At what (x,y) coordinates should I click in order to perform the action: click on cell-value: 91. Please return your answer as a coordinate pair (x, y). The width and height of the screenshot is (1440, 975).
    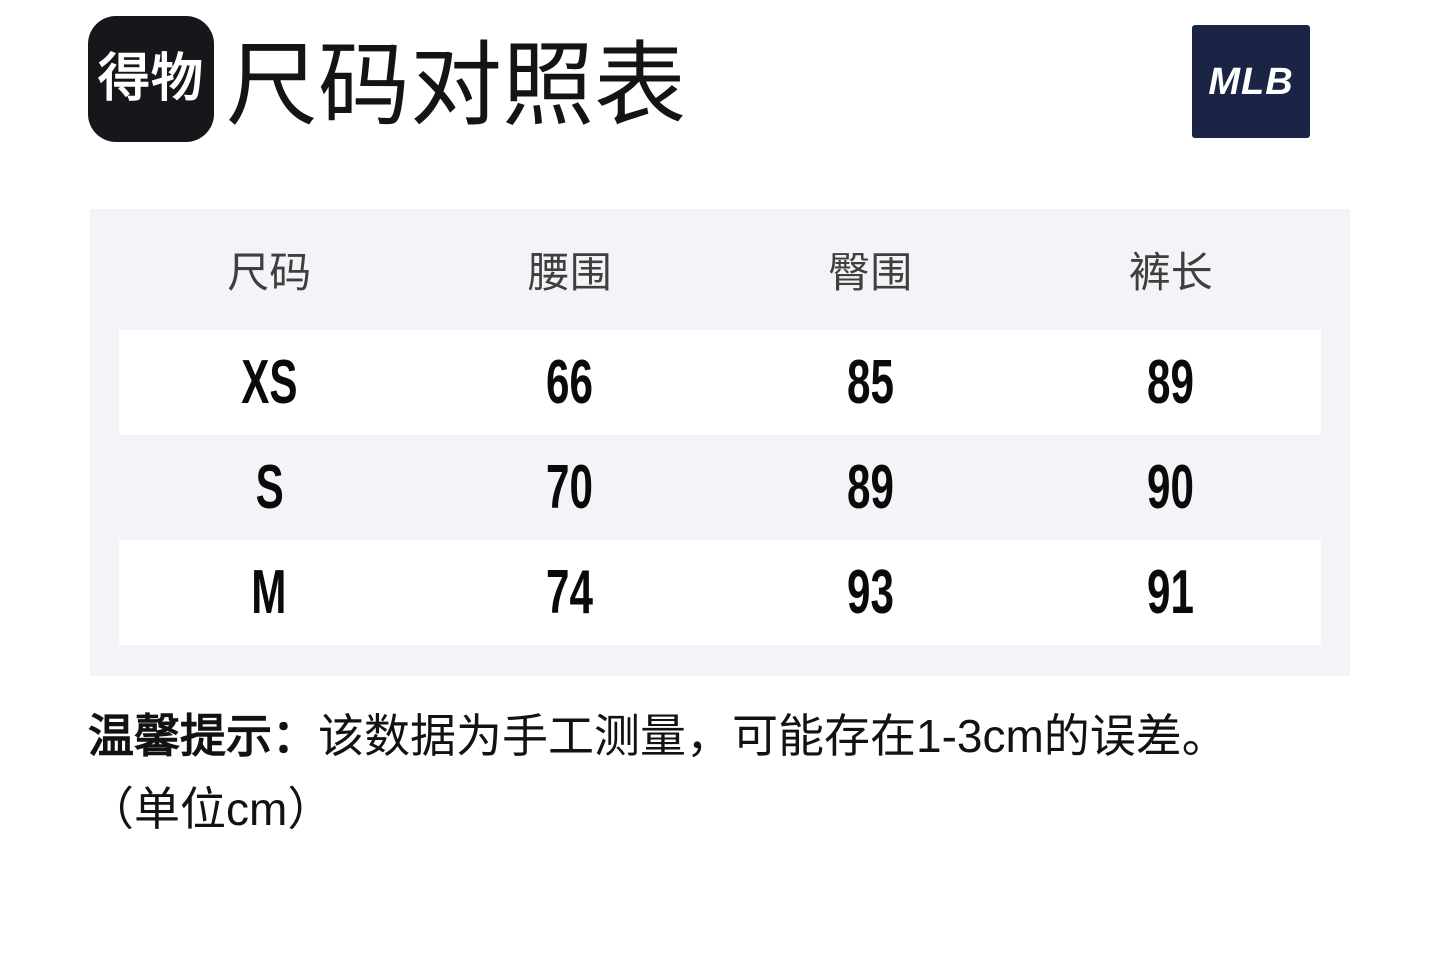
    Looking at the image, I should click on (1171, 592).